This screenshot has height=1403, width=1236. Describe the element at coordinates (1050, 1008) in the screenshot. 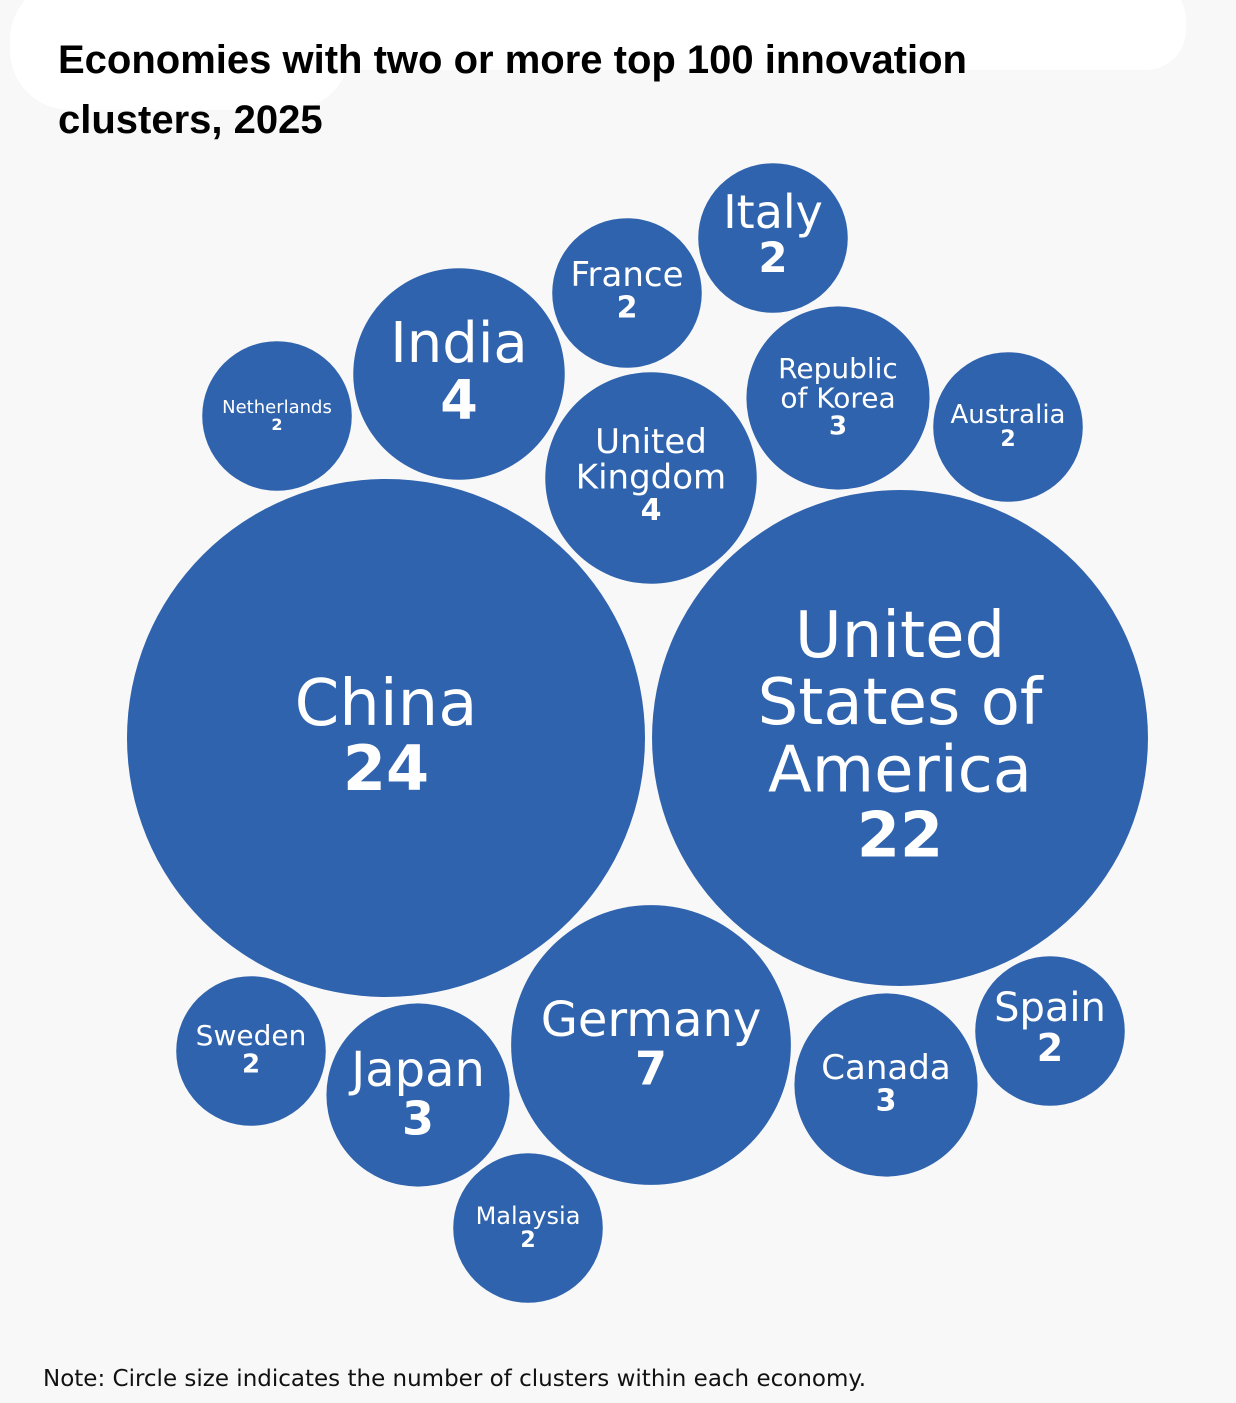

I see `bubble-label: Spain` at that location.